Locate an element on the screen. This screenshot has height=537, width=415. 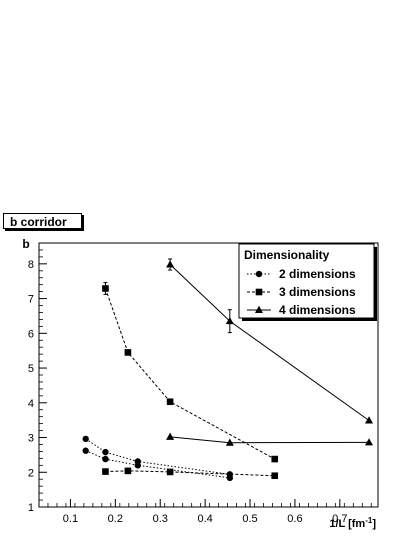
legend-entry: 3 dimensions is located at coordinates (317, 292).